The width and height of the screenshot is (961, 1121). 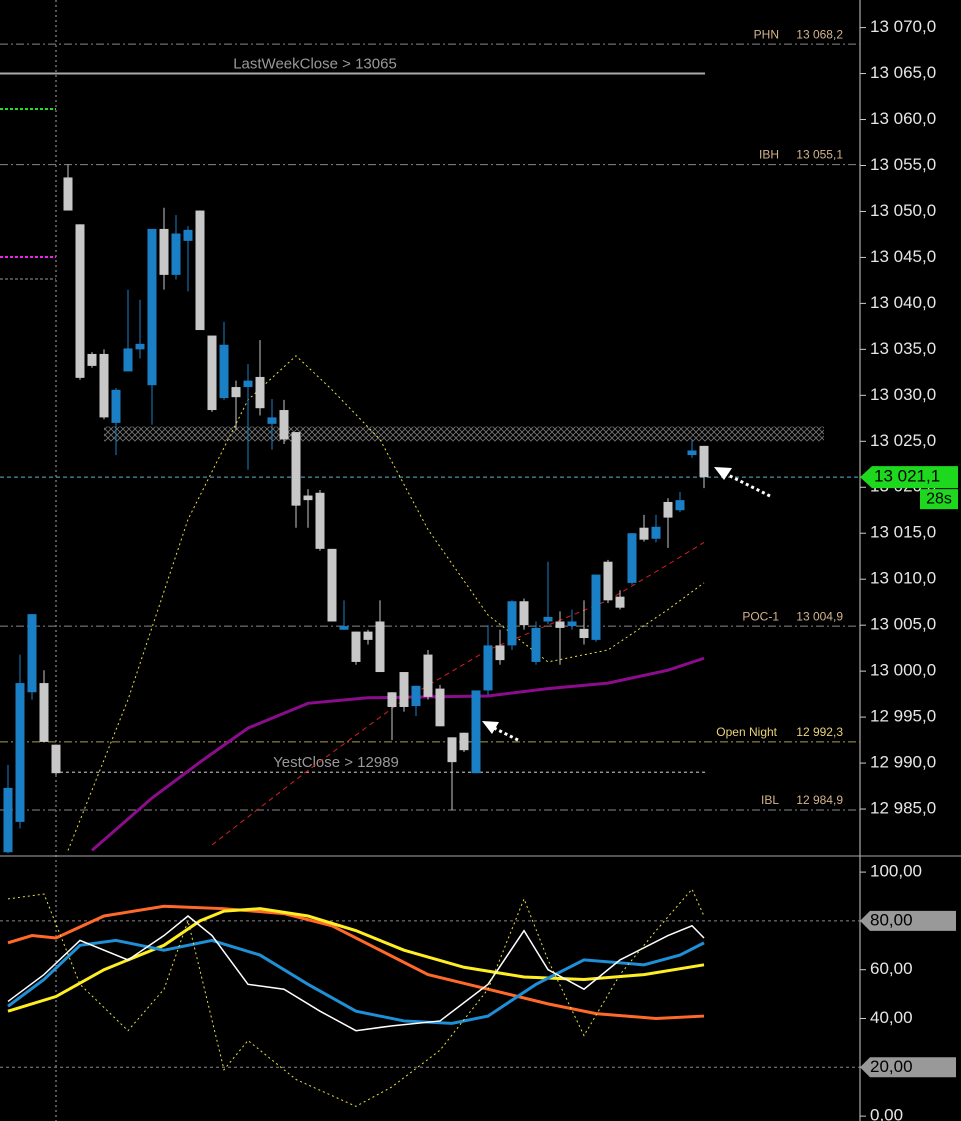 What do you see at coordinates (760, 616) in the screenshot?
I see `level-name: POC-1` at bounding box center [760, 616].